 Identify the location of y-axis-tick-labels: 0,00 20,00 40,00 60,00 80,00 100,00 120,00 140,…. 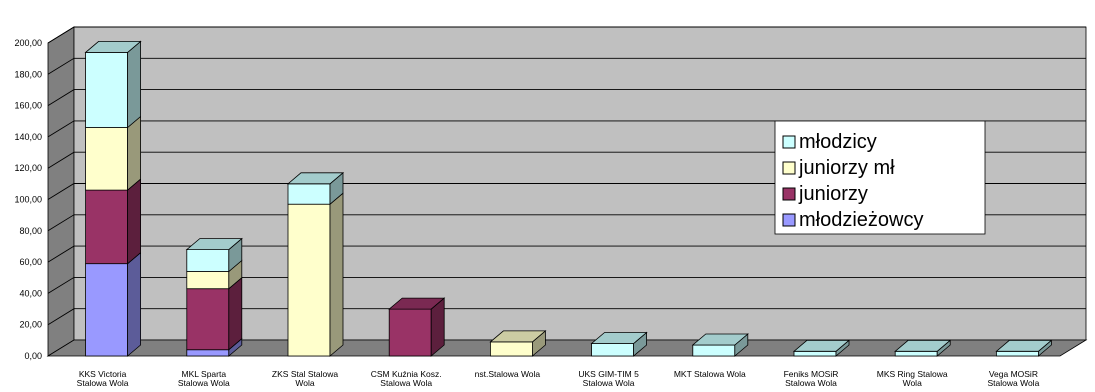
(28, 199).